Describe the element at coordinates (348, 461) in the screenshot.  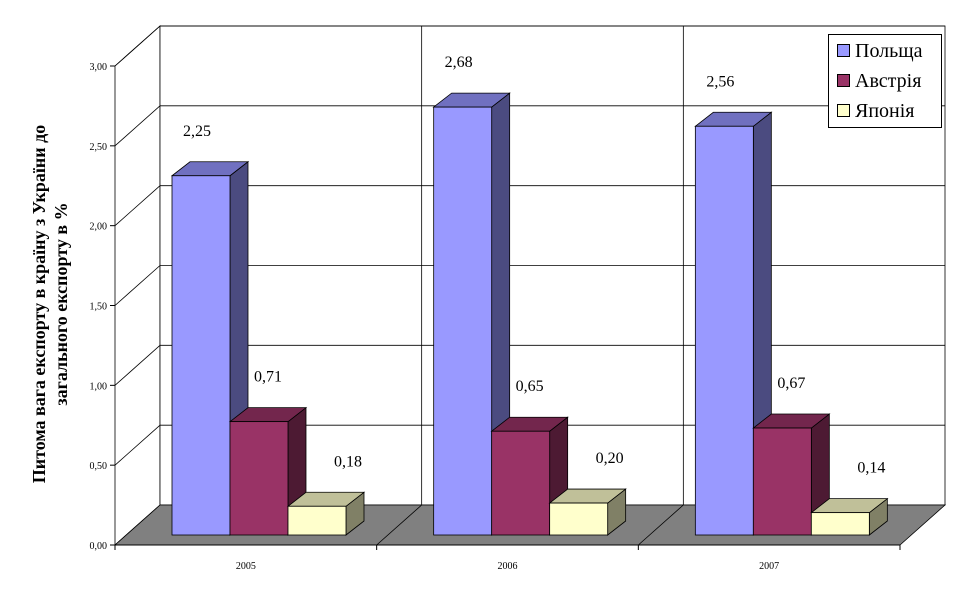
I see `data-label: 0,18` at that location.